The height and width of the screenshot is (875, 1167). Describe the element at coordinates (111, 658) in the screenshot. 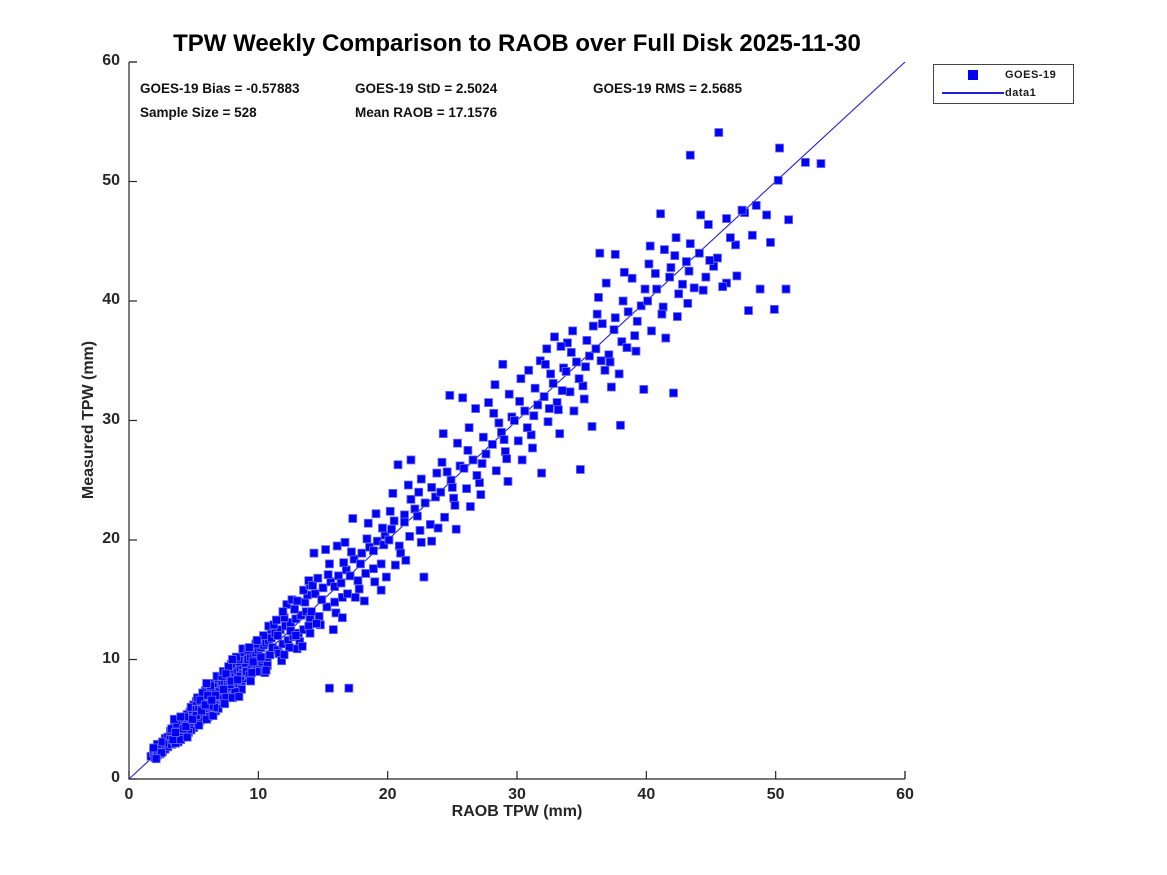

I see `y-tick-label: 10` at that location.